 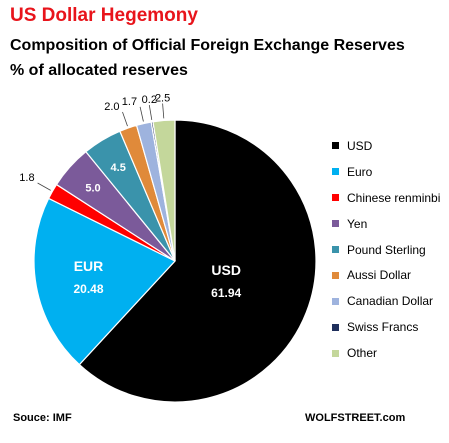 I want to click on data-label-canadian-dollar: 1.7, so click(x=129, y=102).